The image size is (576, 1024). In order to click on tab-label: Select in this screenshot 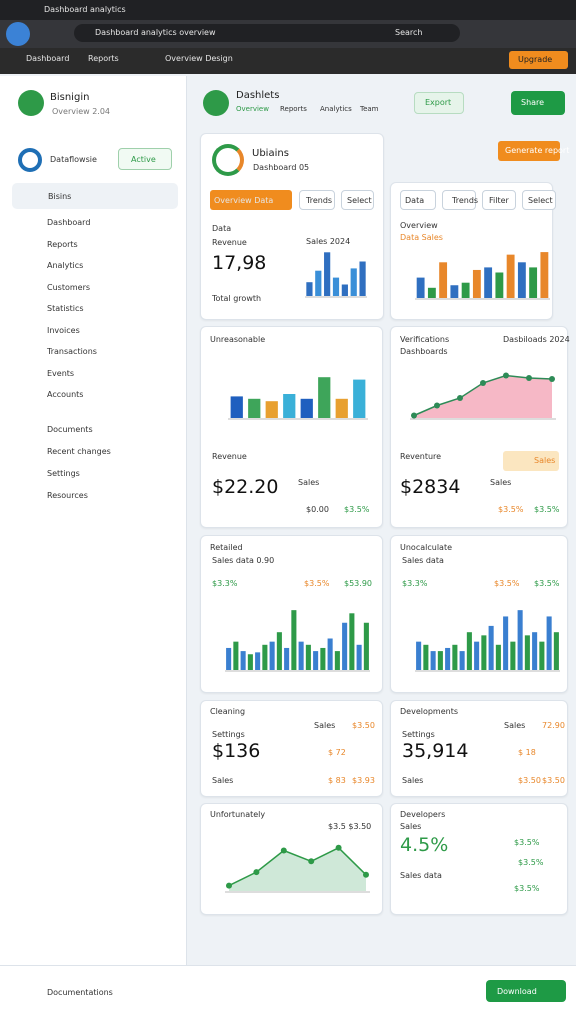, I will do `click(359, 200)`.